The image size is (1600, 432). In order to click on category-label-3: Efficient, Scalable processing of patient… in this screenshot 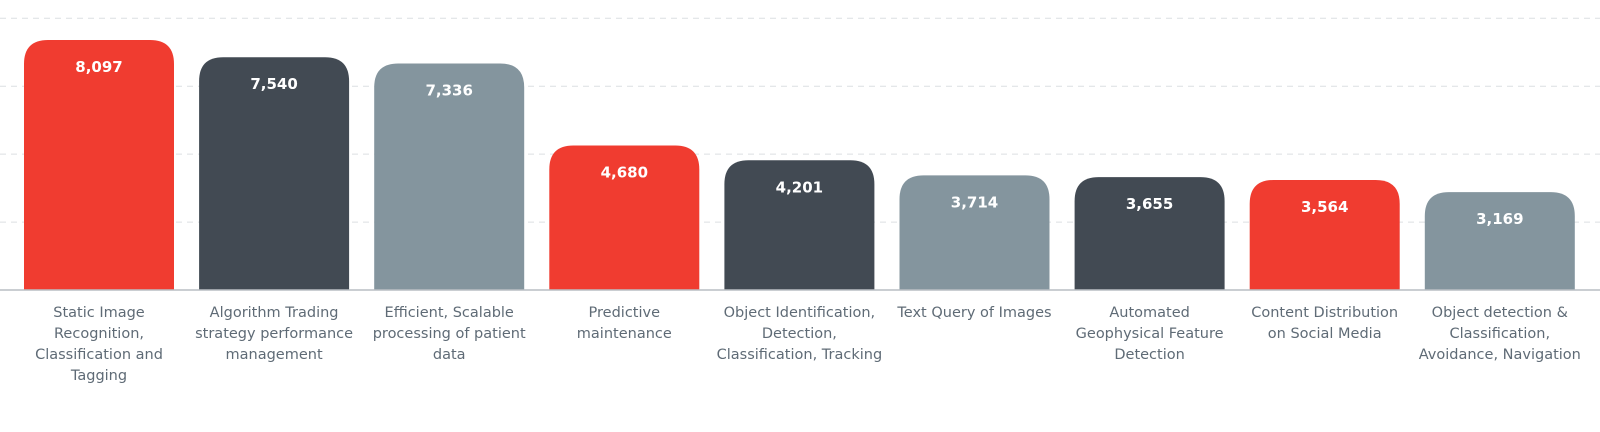, I will do `click(449, 334)`.